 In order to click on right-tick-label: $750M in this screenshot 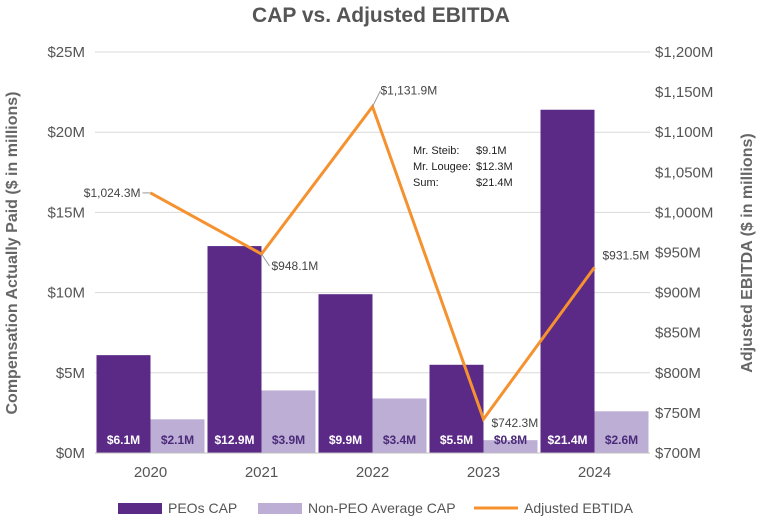, I will do `click(678, 413)`.